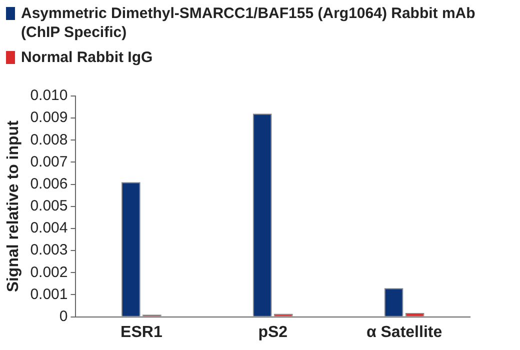 This screenshot has height=350, width=520. I want to click on y-tick-label: 0.008, so click(49, 139).